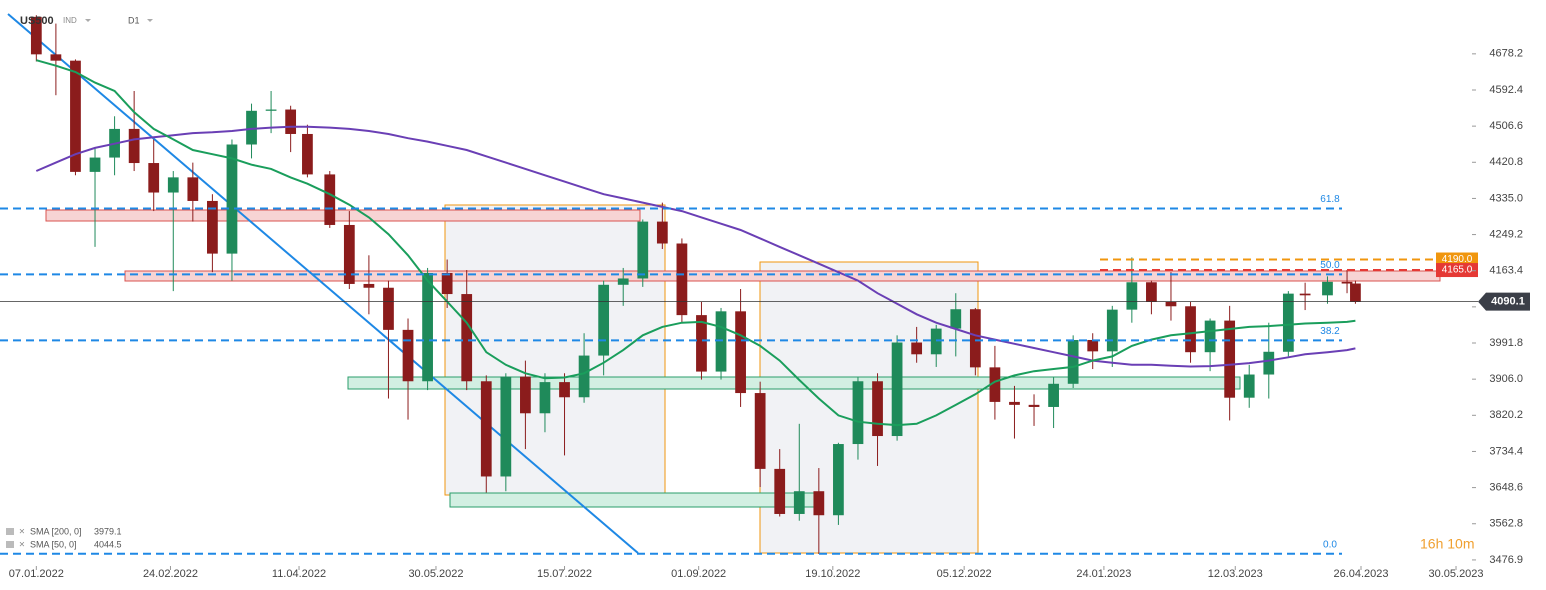 This screenshot has width=1546, height=590. What do you see at coordinates (108, 531) in the screenshot?
I see `legend-value: 3979.1` at bounding box center [108, 531].